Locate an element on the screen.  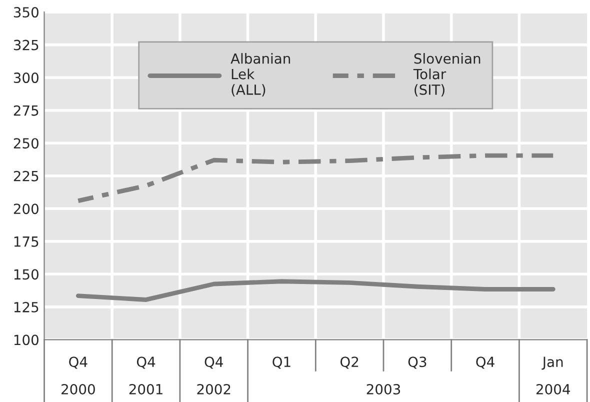
y-tick-label: 300 is located at coordinates (26, 78).